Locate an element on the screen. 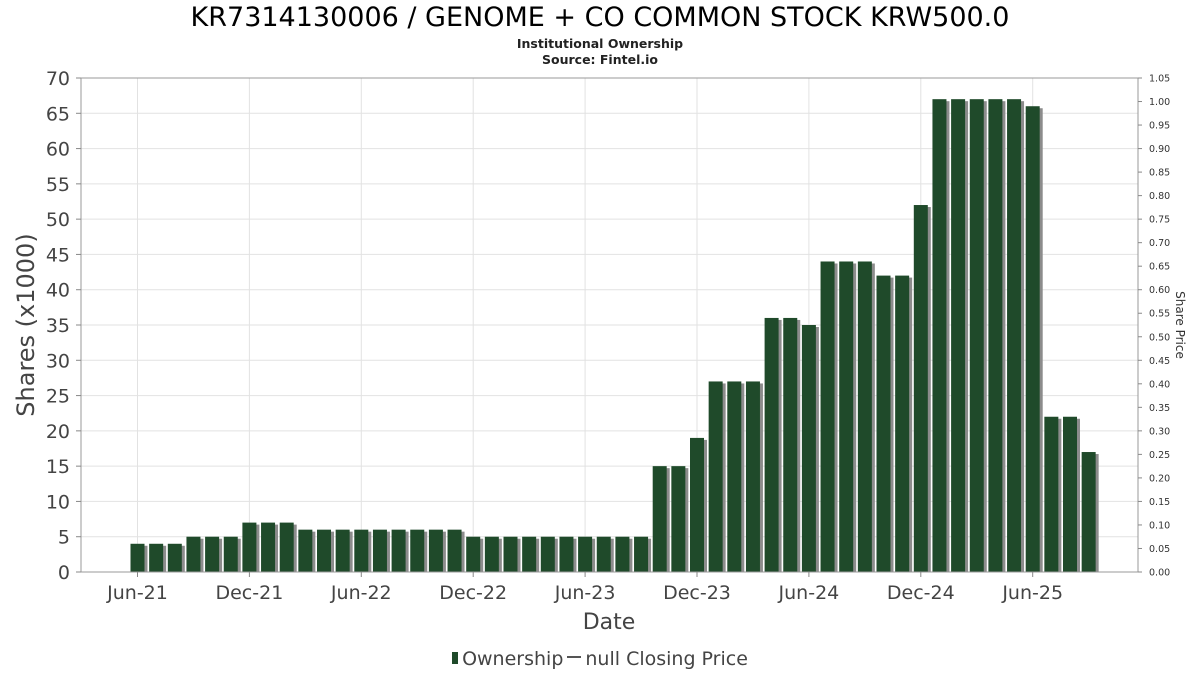  x-tick-label: Jun-25 is located at coordinates (1032, 593).